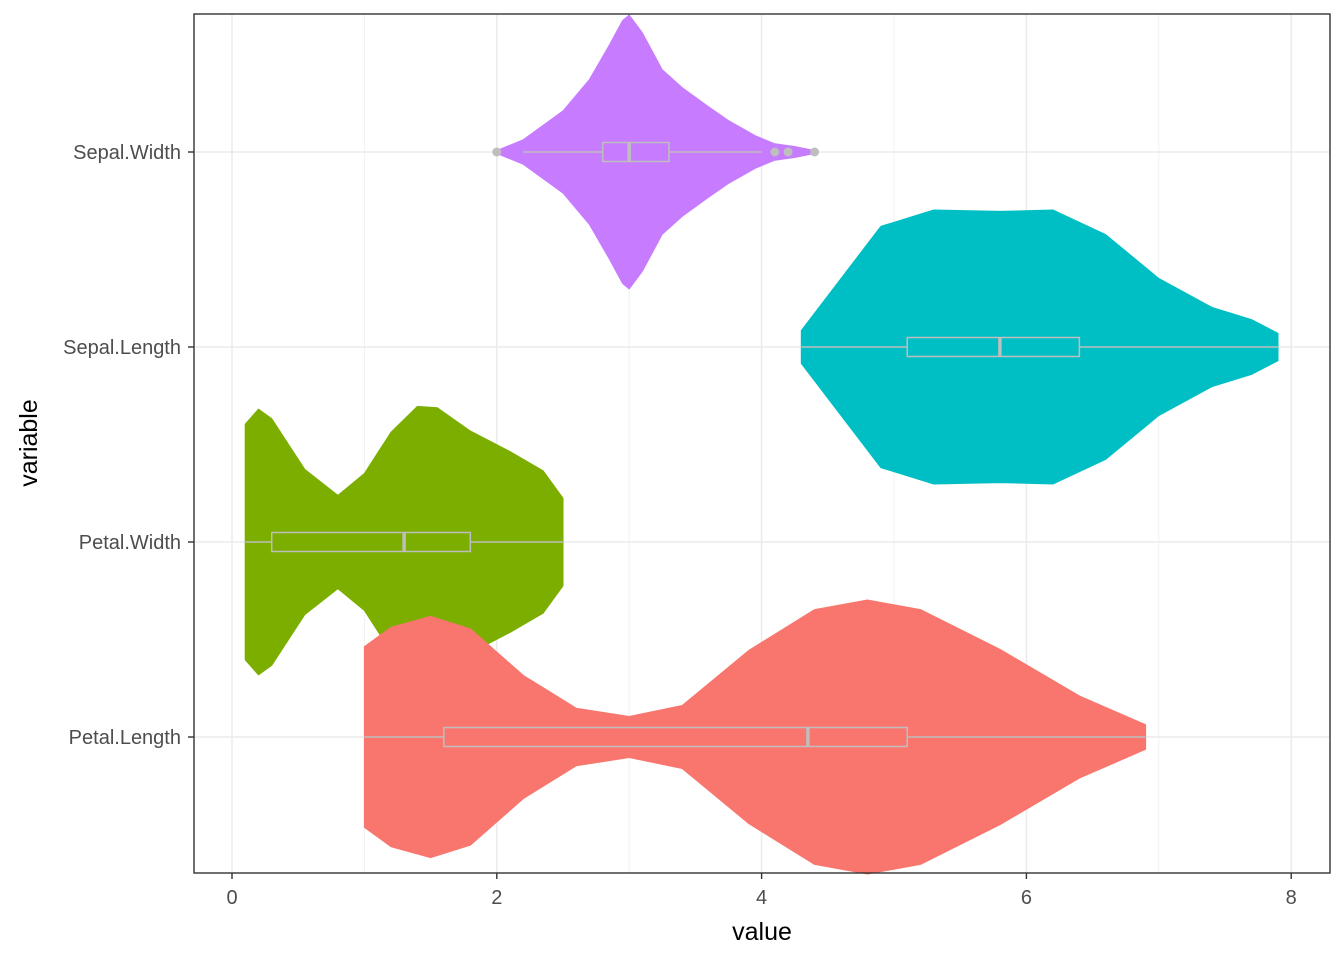 Image resolution: width=1344 pixels, height=960 pixels. I want to click on x-axis-title: value, so click(762, 932).